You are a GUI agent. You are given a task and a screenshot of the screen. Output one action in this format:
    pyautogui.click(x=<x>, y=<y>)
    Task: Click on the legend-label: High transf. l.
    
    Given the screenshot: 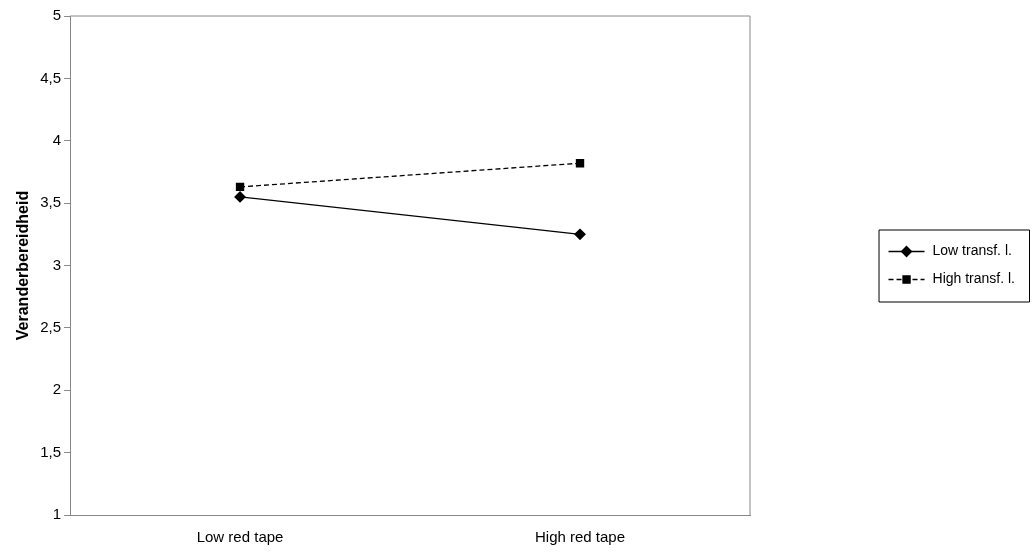 What is the action you would take?
    pyautogui.click(x=974, y=278)
    